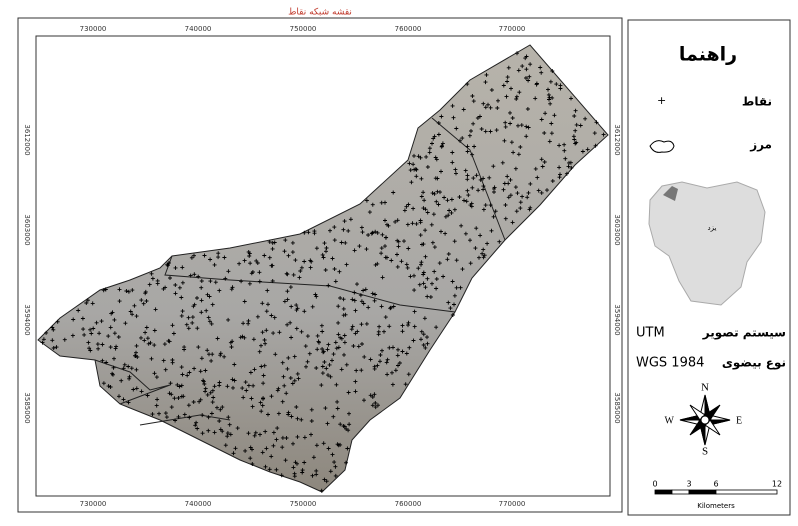 The width and height of the screenshot is (798, 526). What do you see at coordinates (512, 29) in the screenshot?
I see `x-label-top: 770000` at bounding box center [512, 29].